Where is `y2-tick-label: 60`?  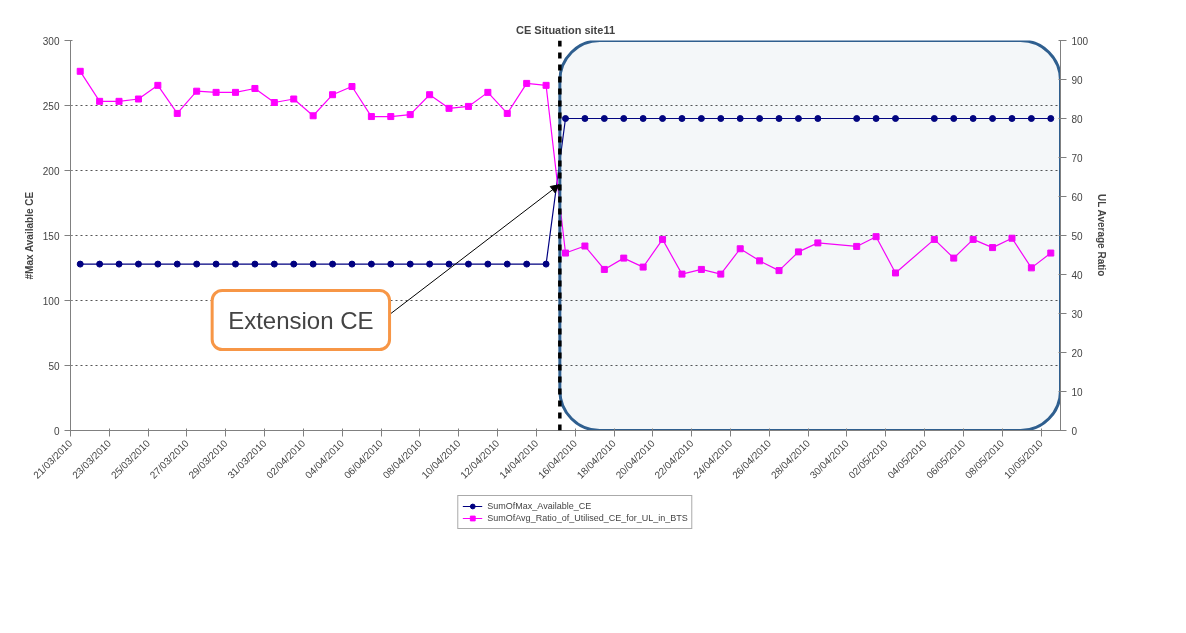 y2-tick-label: 60 is located at coordinates (1077, 197).